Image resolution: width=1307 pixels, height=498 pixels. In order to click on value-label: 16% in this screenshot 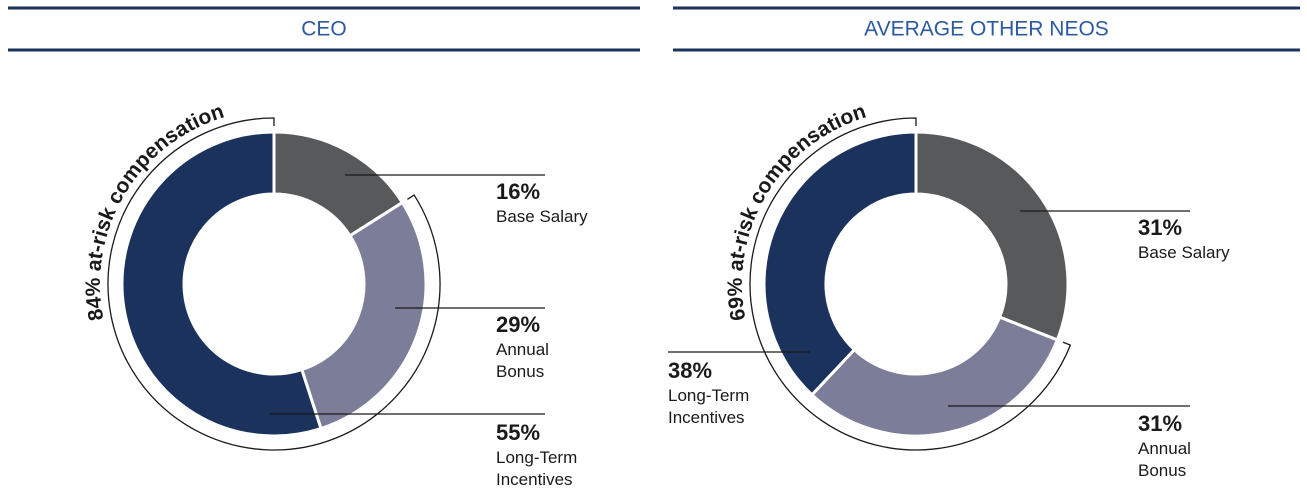, I will do `click(518, 191)`.